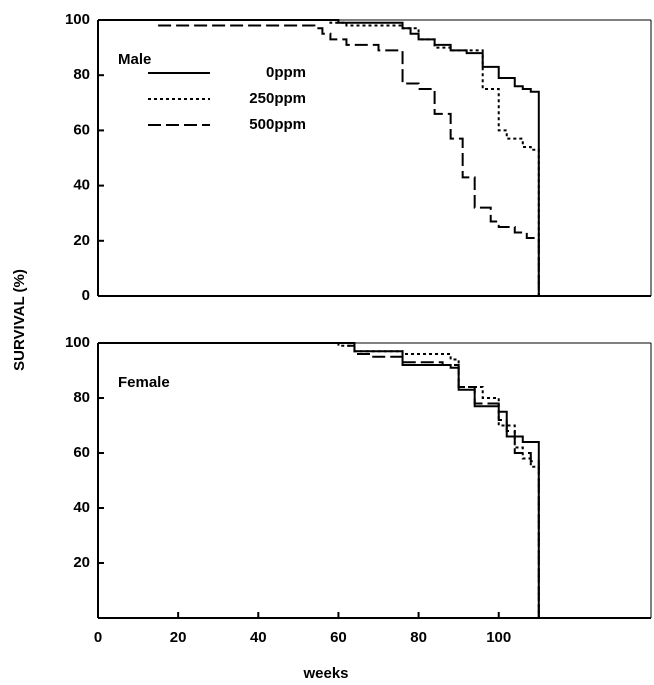  Describe the element at coordinates (98, 637) in the screenshot. I see `x-tick-label: 0` at that location.